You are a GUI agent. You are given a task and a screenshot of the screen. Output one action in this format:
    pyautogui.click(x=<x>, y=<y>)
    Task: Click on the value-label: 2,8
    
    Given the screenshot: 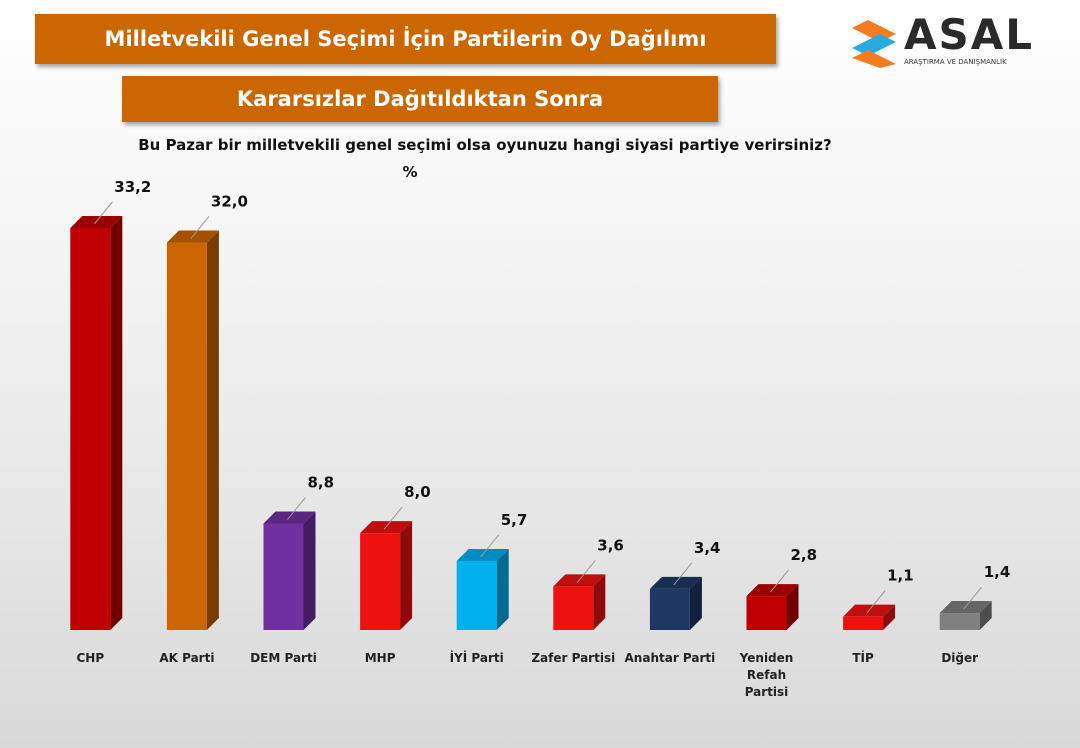 What is the action you would take?
    pyautogui.click(x=804, y=555)
    